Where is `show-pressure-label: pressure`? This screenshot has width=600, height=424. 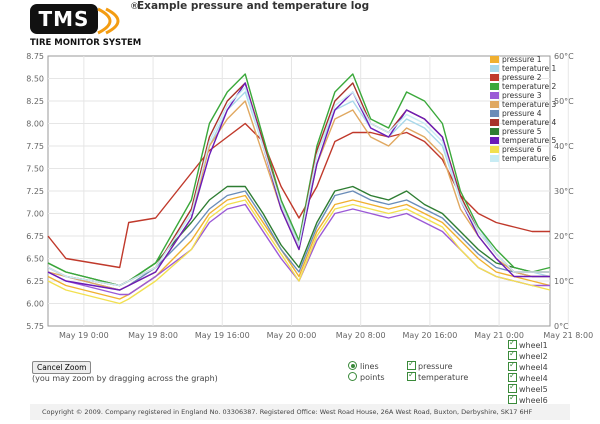 show-pressure-label: pressure is located at coordinates (435, 366).